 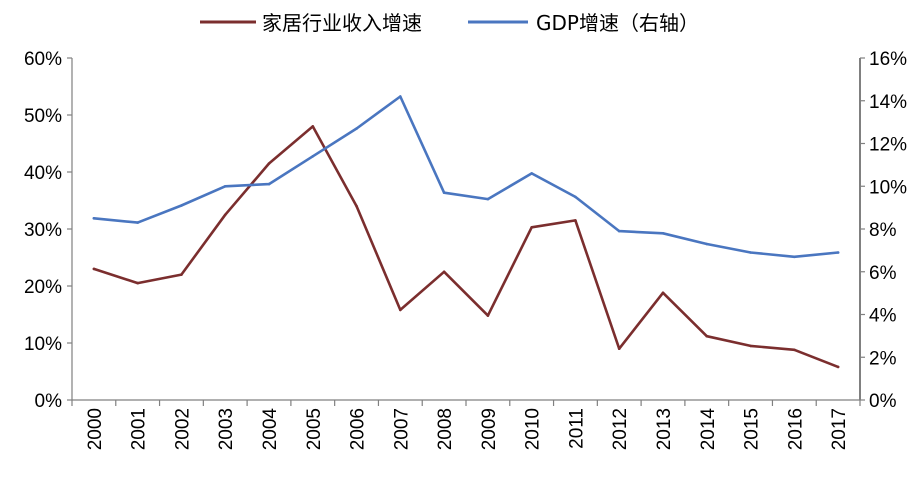 What do you see at coordinates (401, 429) in the screenshot?
I see `x-tick-label: 2007` at bounding box center [401, 429].